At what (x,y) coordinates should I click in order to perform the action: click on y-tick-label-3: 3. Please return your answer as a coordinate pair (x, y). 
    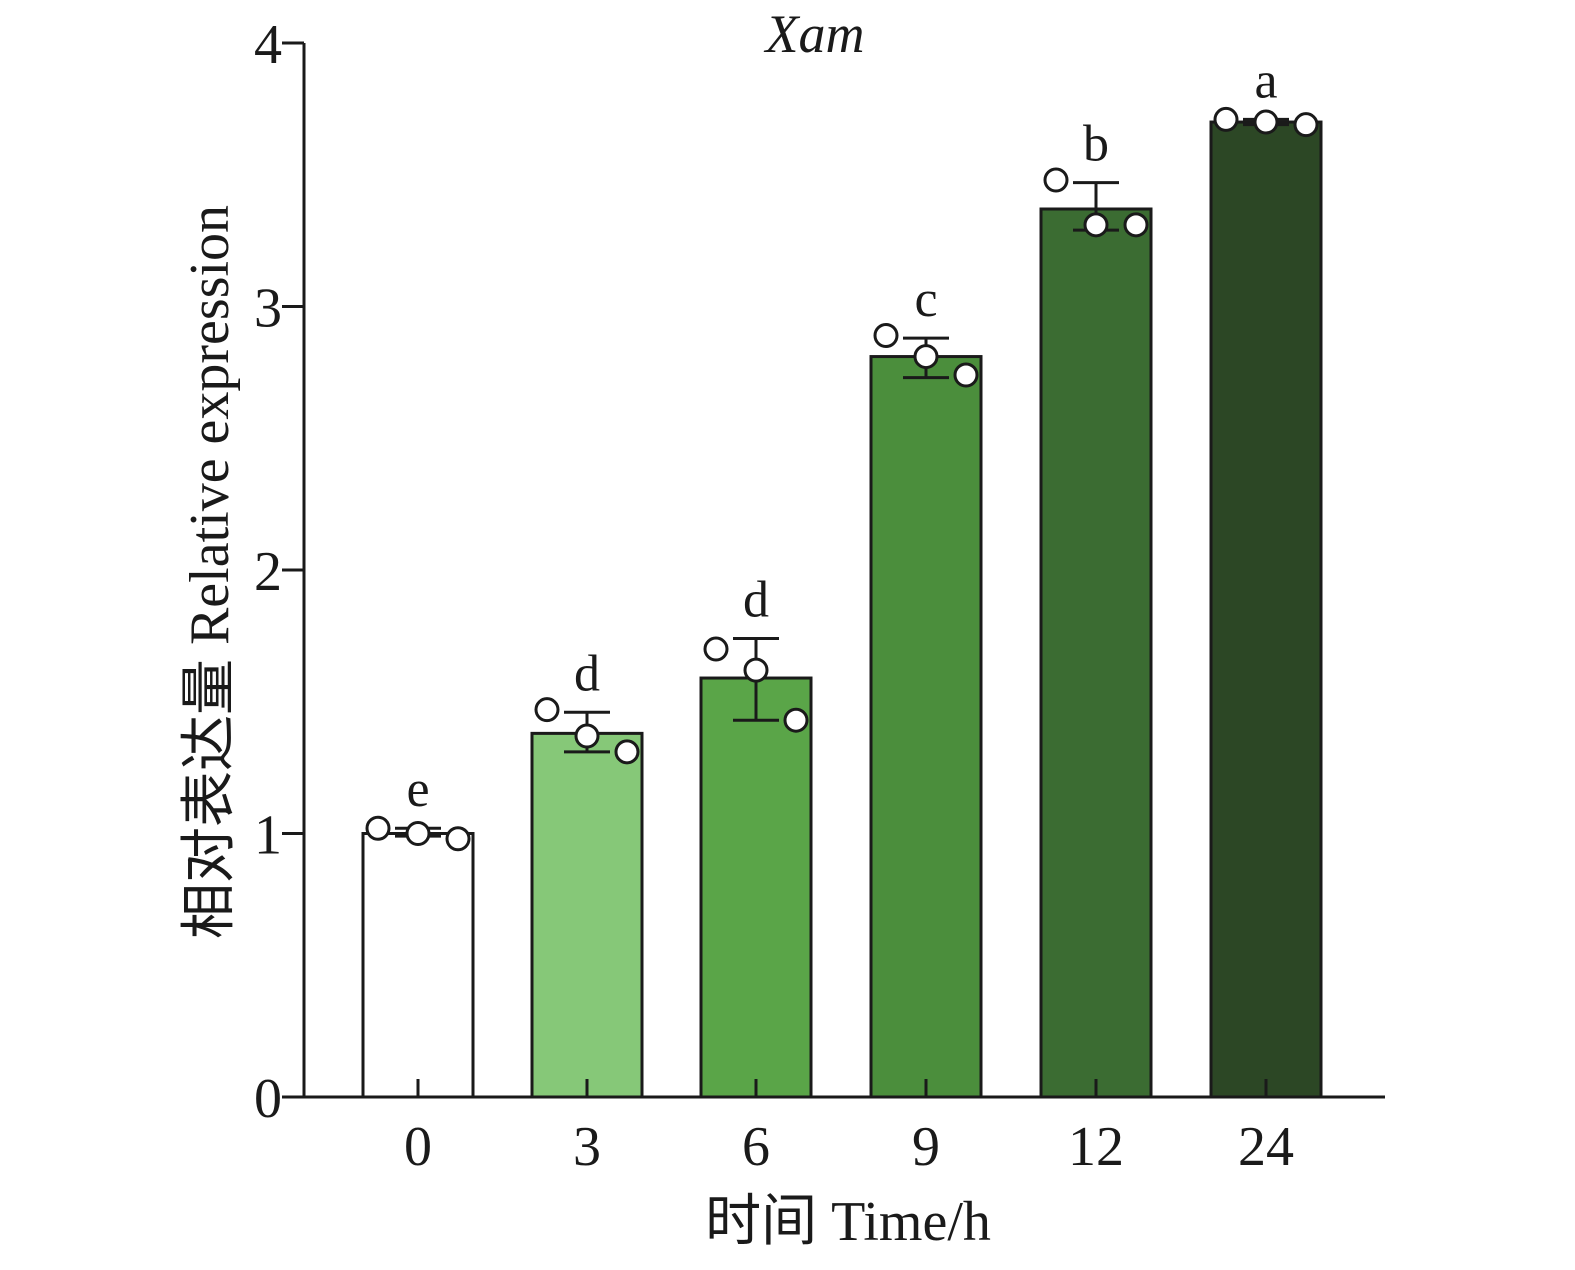
    Looking at the image, I should click on (268, 309).